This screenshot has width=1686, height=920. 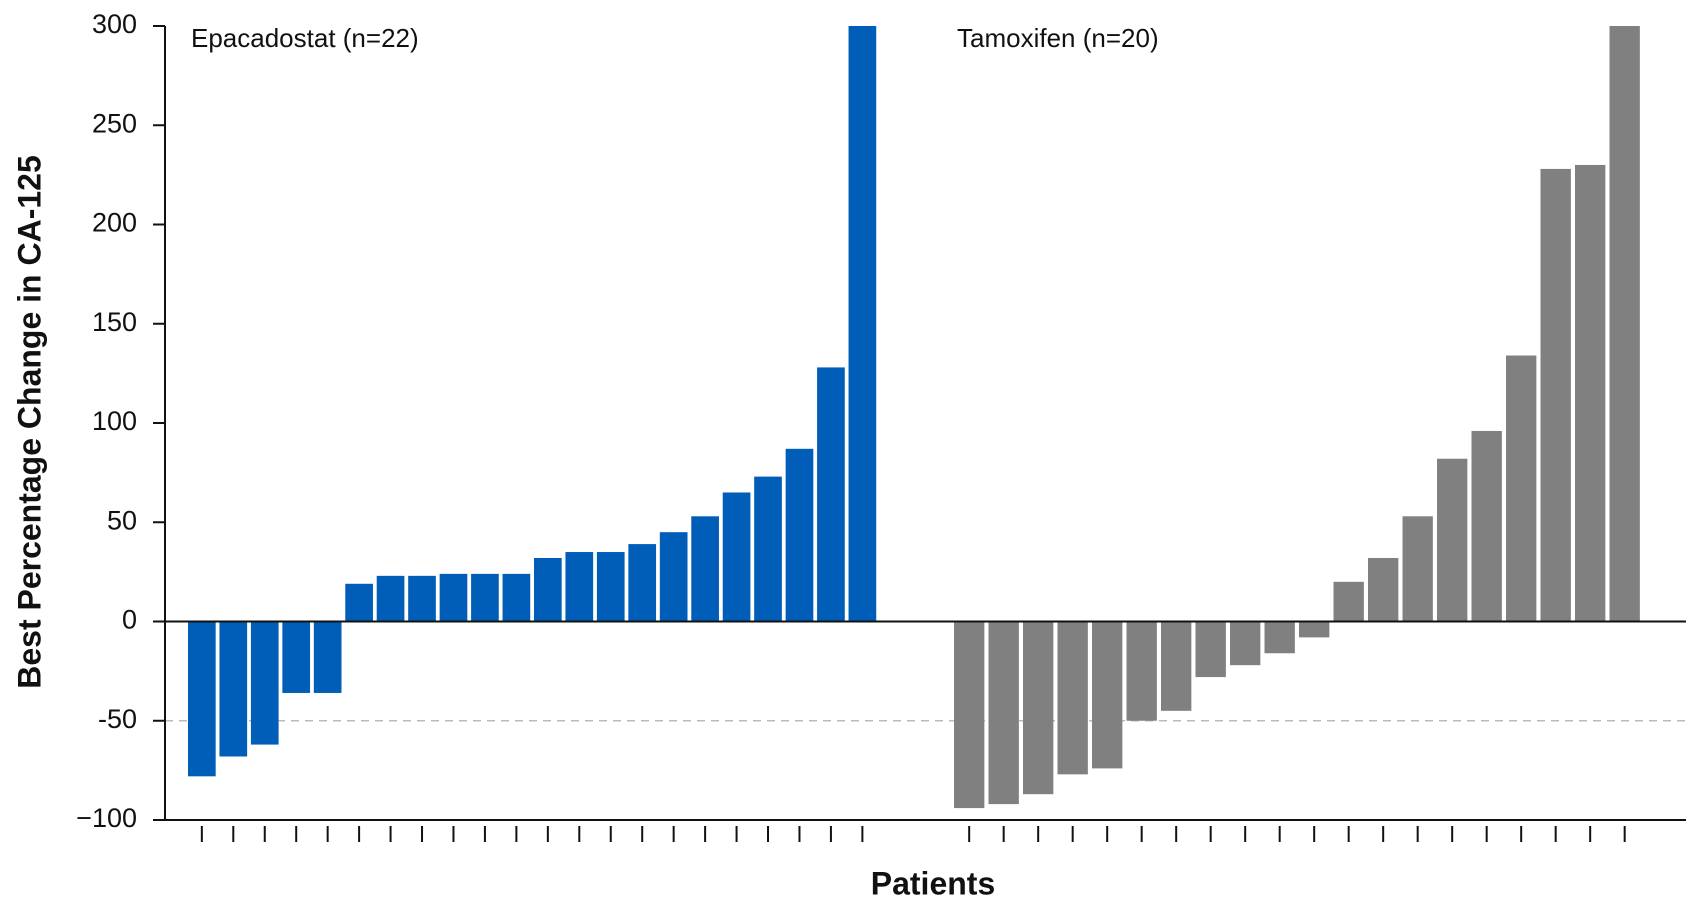 What do you see at coordinates (114, 123) in the screenshot?
I see `y-tick-label: 250` at bounding box center [114, 123].